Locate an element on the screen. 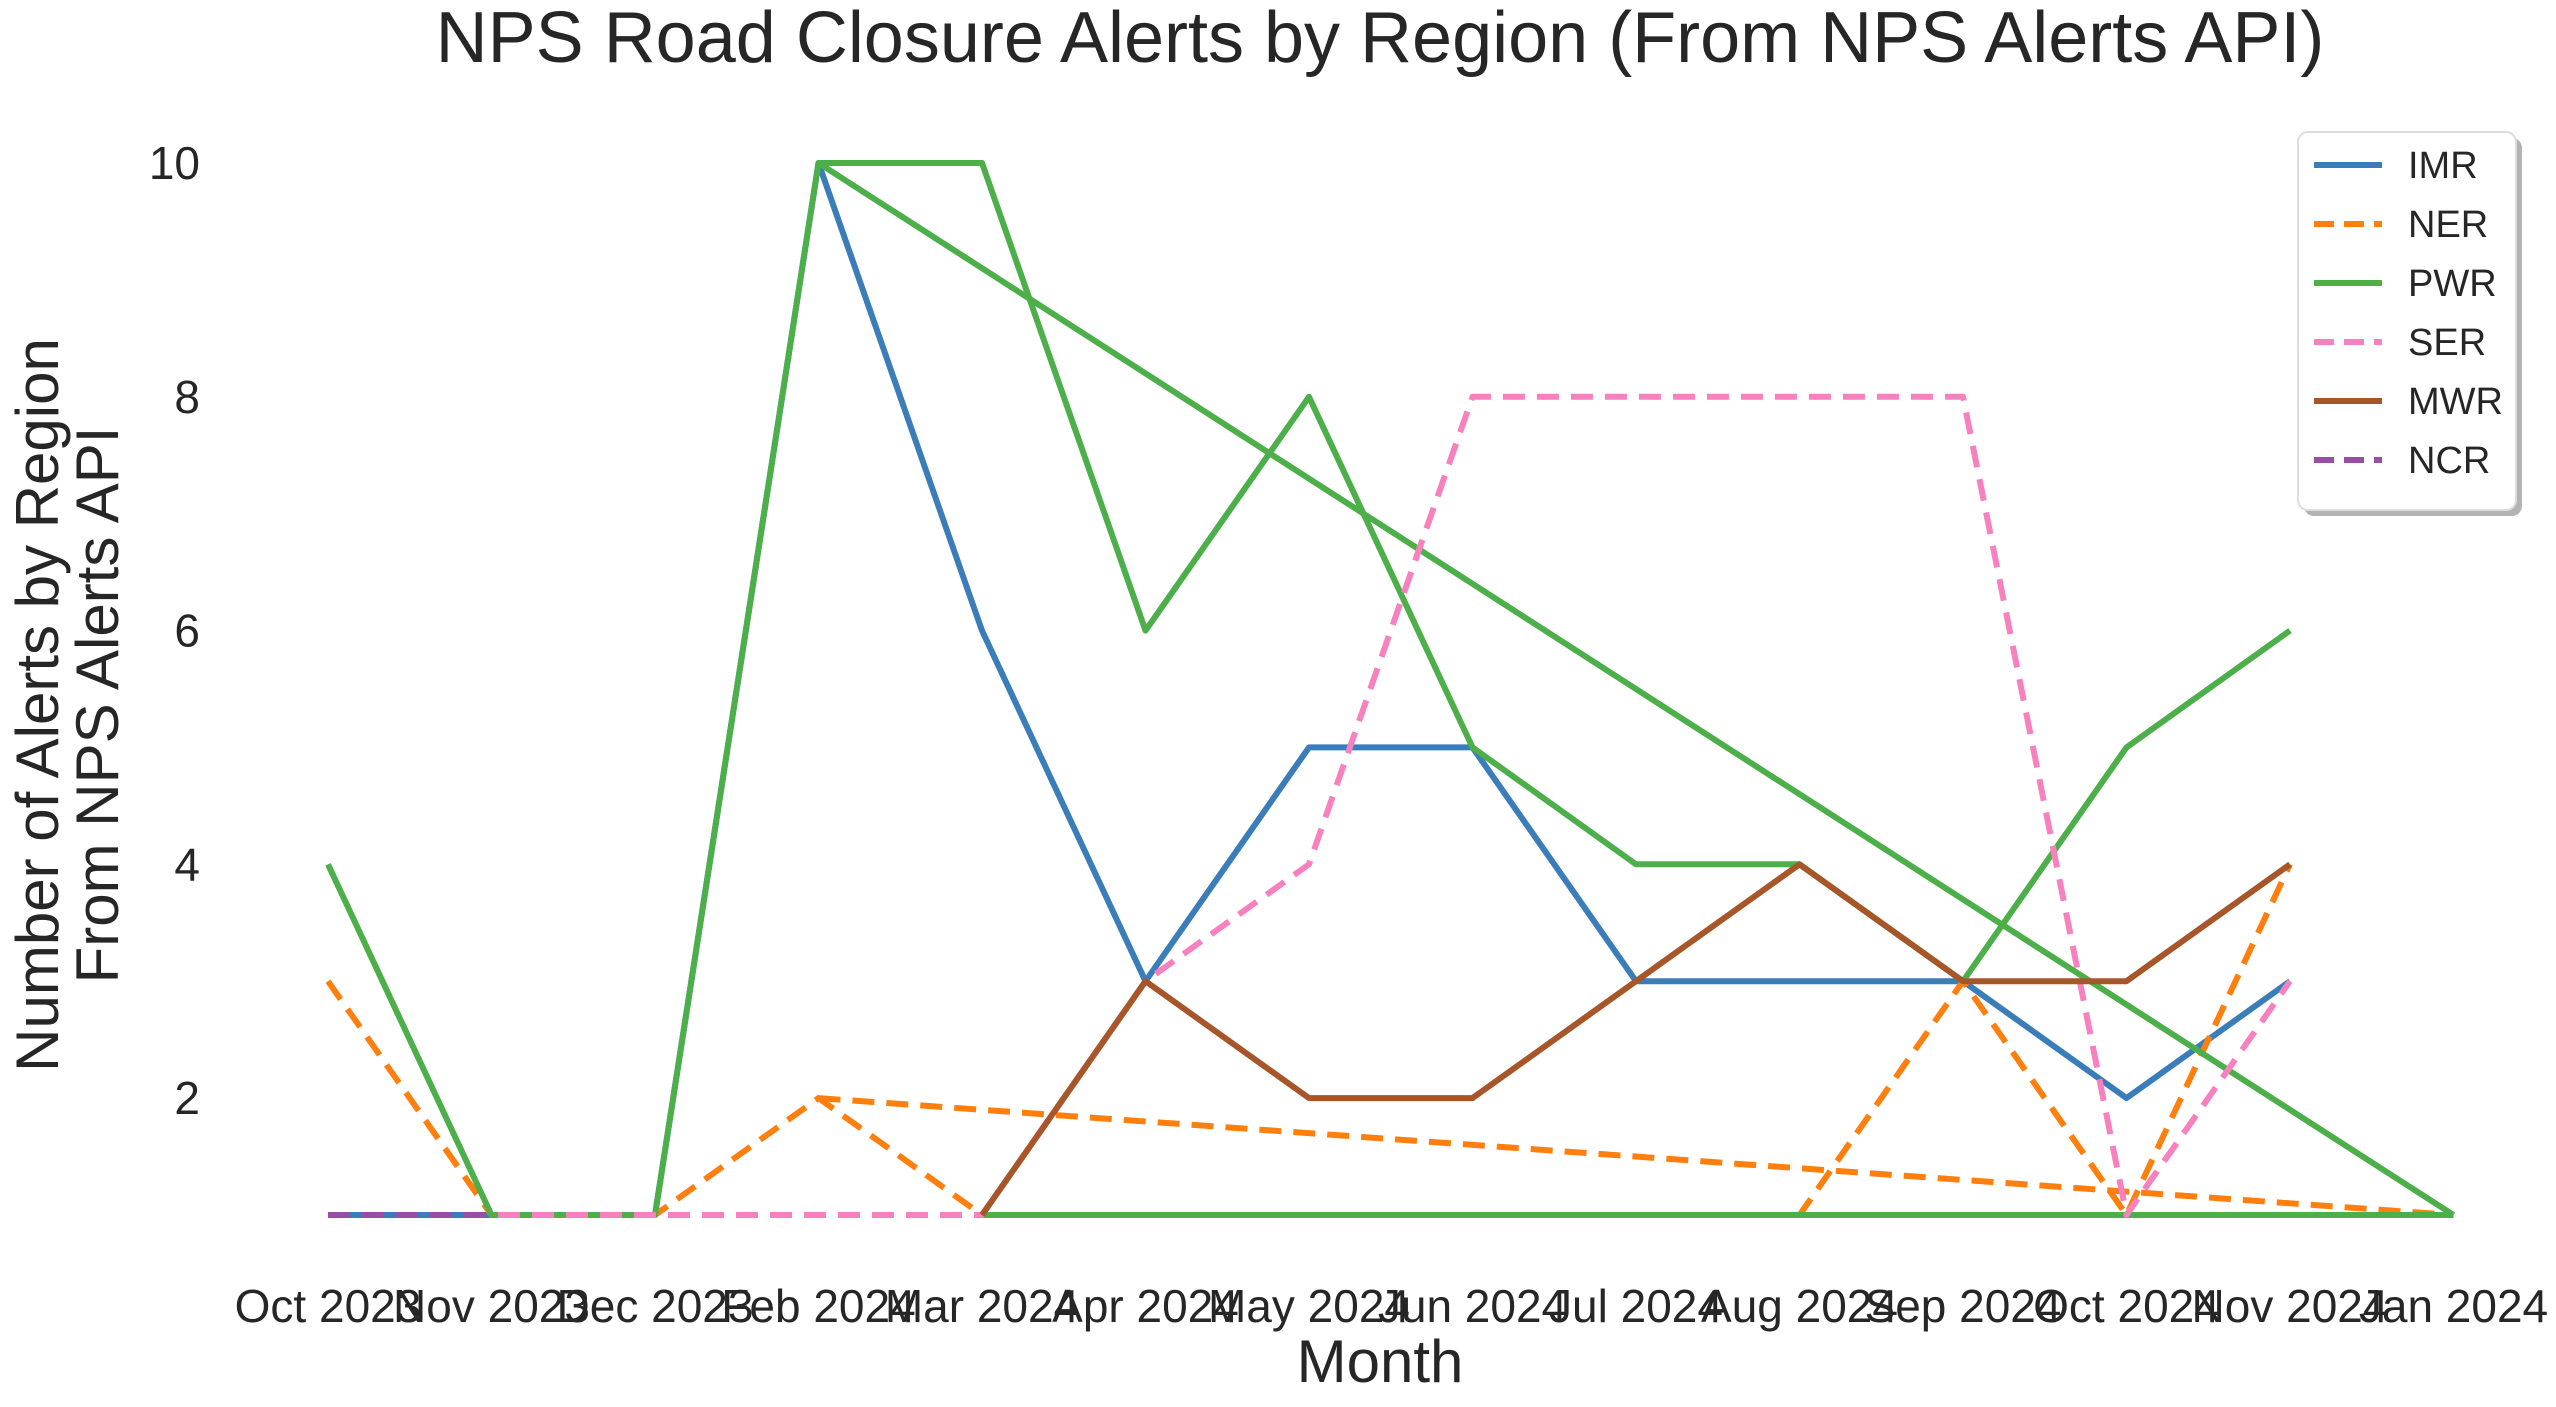  y-tick-label-2: 2 is located at coordinates (187, 1098).